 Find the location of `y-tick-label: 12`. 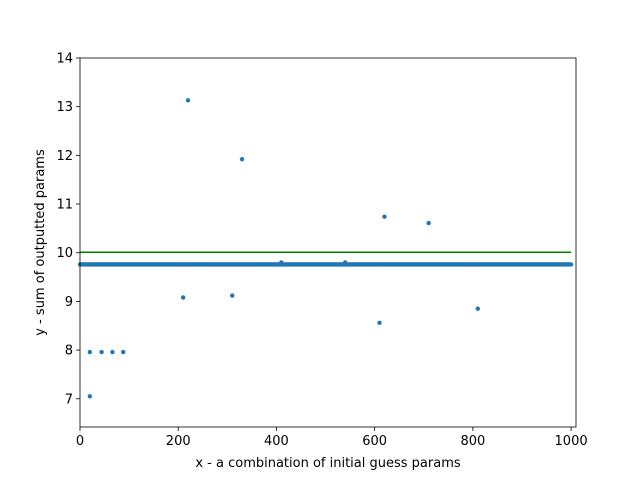

y-tick-label: 12 is located at coordinates (64, 156).